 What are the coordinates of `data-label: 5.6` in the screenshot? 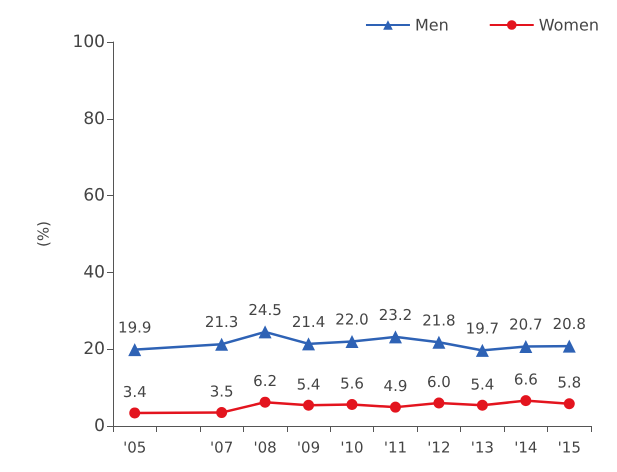 It's located at (352, 383).